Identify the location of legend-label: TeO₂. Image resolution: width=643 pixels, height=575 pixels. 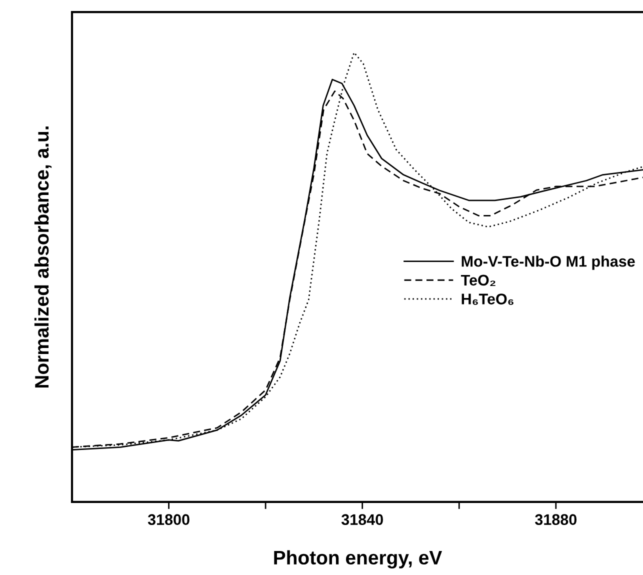
(478, 280).